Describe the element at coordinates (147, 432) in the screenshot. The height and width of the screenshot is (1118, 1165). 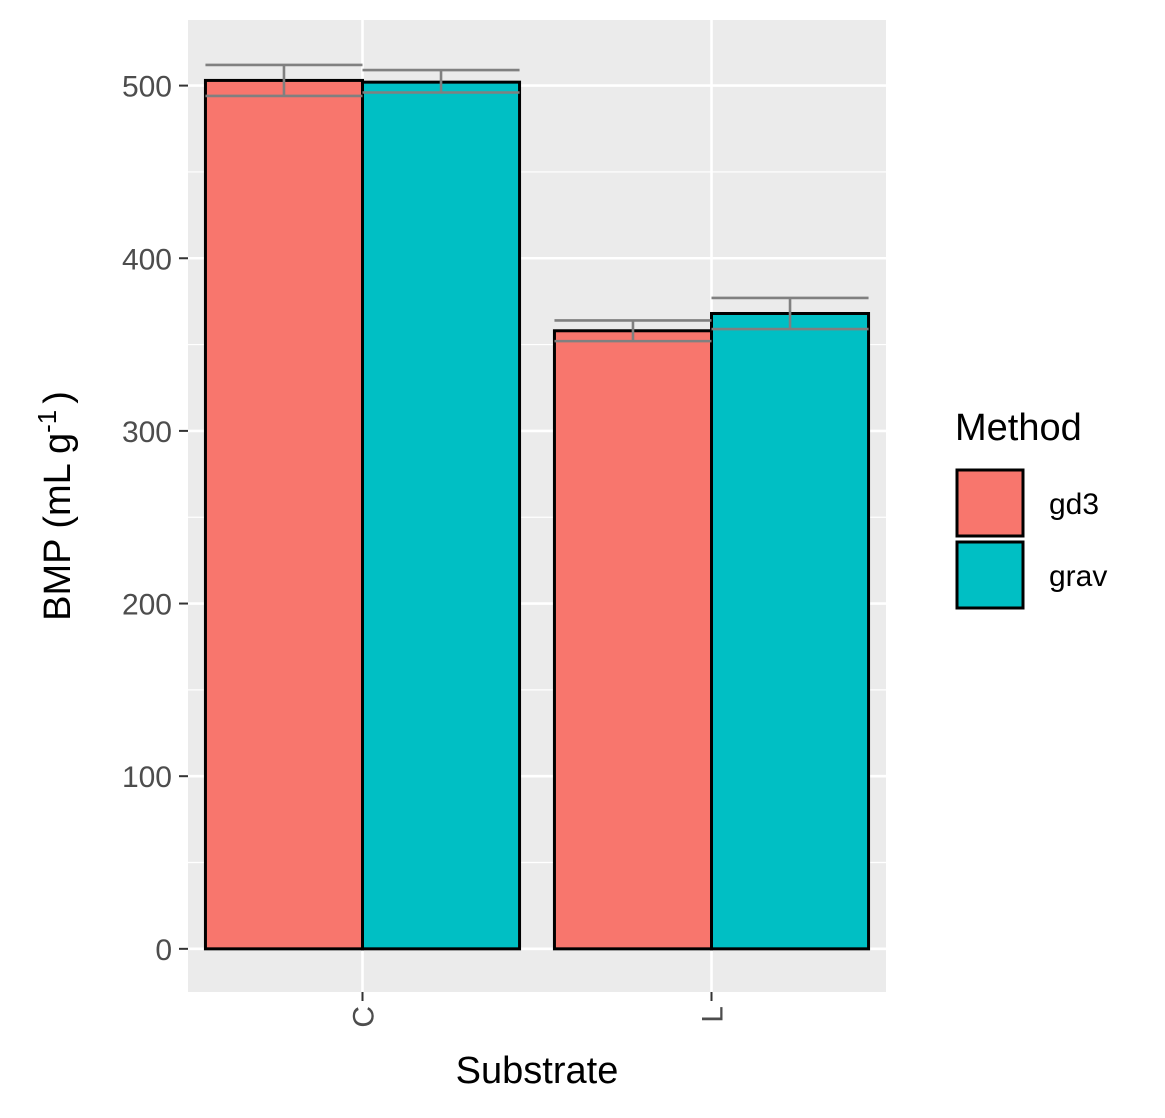
I see `y-tick-label: 300` at that location.